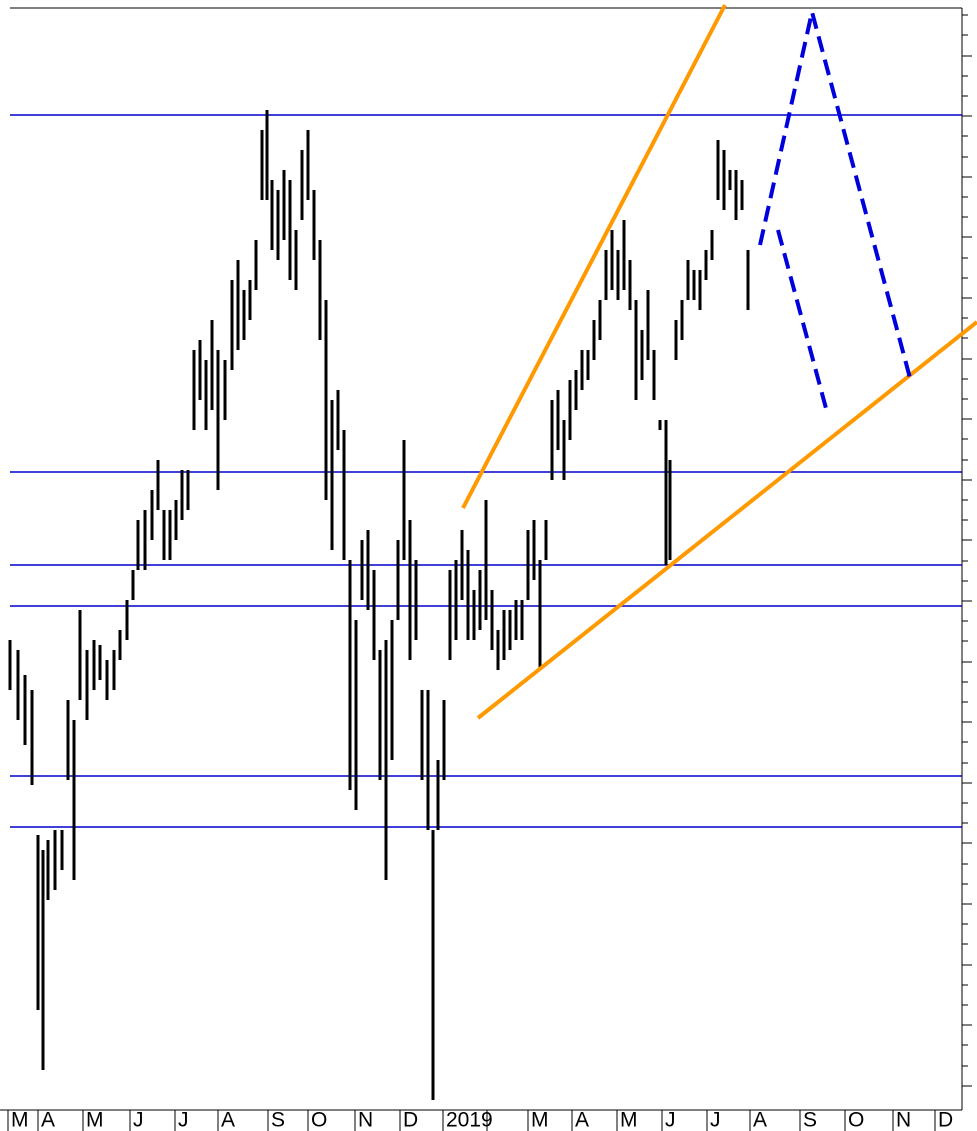 The width and height of the screenshot is (977, 1131). What do you see at coordinates (594, 256) in the screenshot?
I see `upper-trend-line` at bounding box center [594, 256].